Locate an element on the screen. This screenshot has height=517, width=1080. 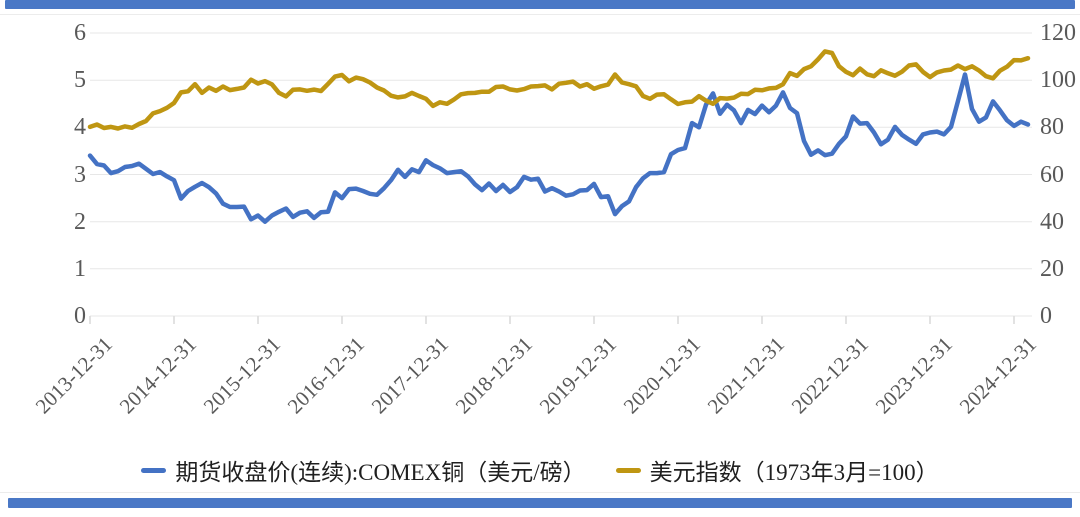
left-axis-tick-label: 0 is located at coordinates (80, 316).